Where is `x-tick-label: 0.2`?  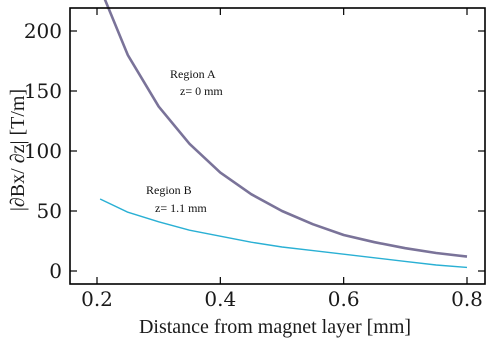
x-tick-label: 0.2 is located at coordinates (97, 299).